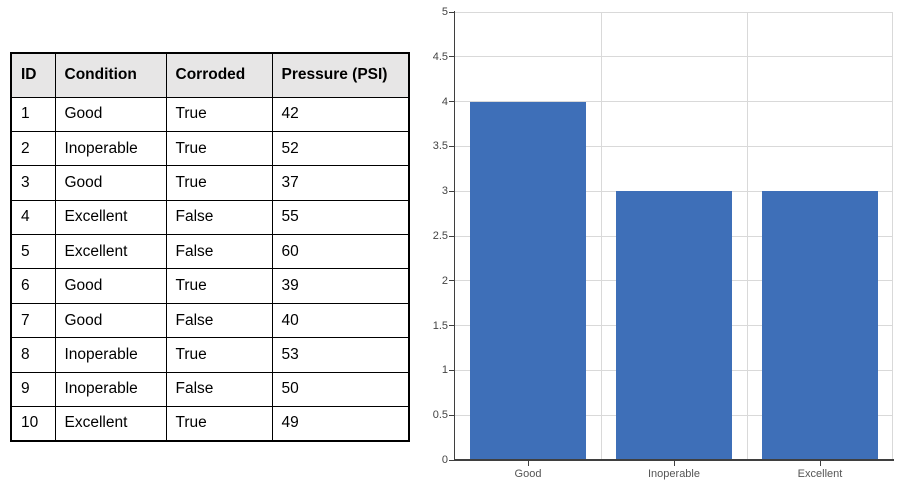  I want to click on table-cell-pressure: 37, so click(340, 183).